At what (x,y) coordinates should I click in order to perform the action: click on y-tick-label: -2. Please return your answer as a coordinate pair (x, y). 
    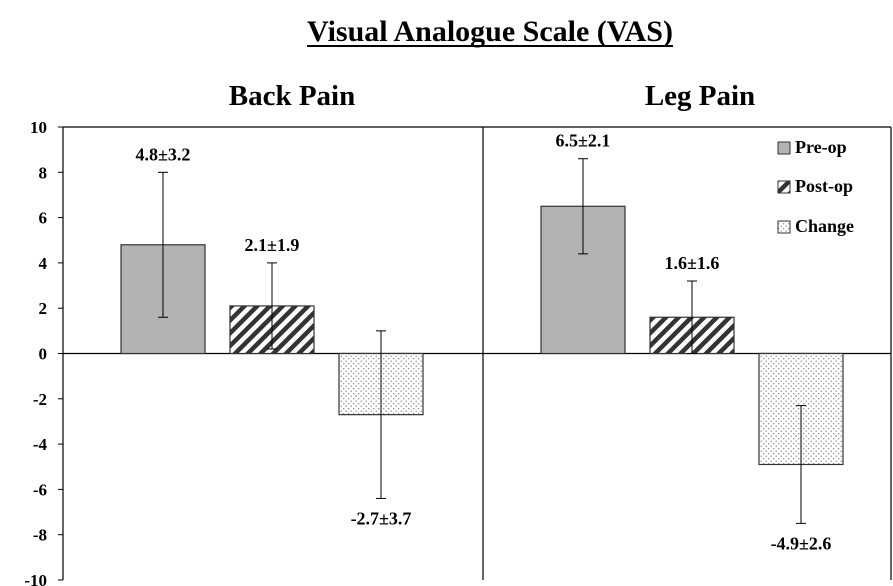
    Looking at the image, I should click on (40, 399).